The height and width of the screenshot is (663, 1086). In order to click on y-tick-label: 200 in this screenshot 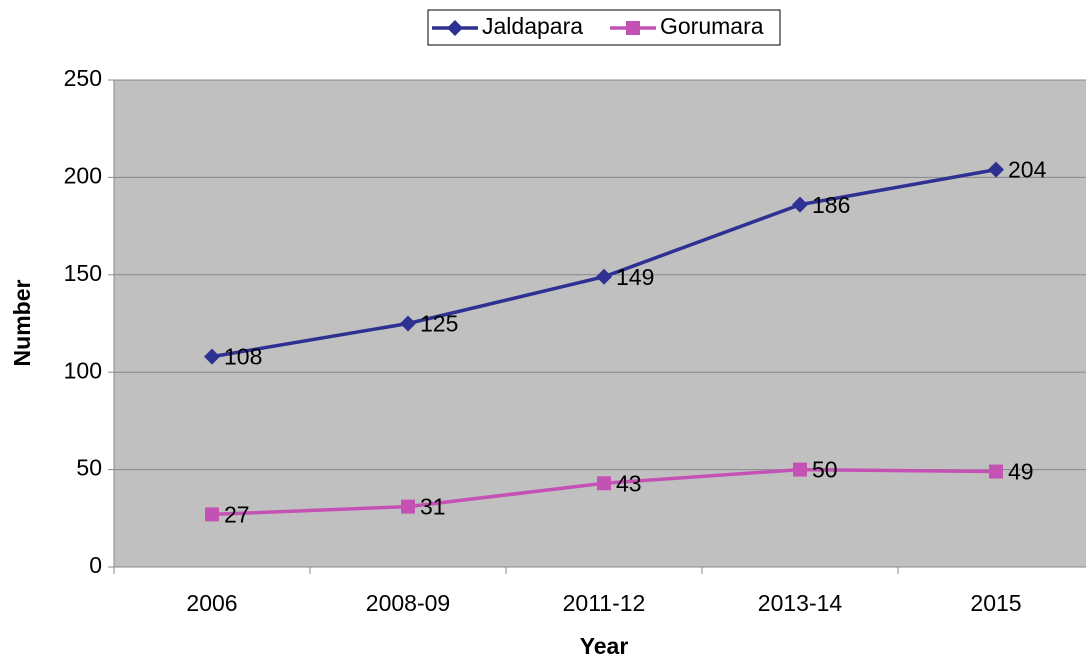, I will do `click(83, 175)`.